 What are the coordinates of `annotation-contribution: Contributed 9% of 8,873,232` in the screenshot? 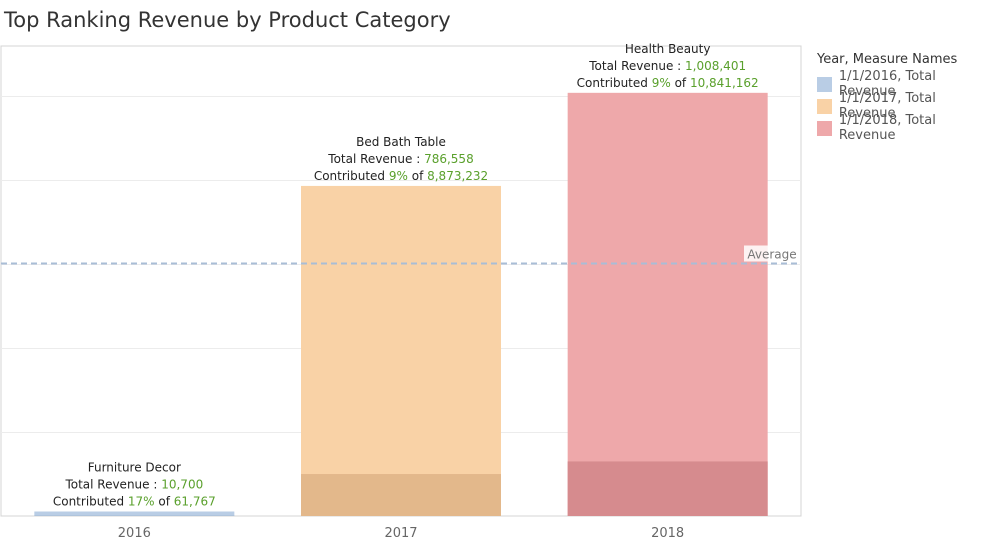 It's located at (401, 176).